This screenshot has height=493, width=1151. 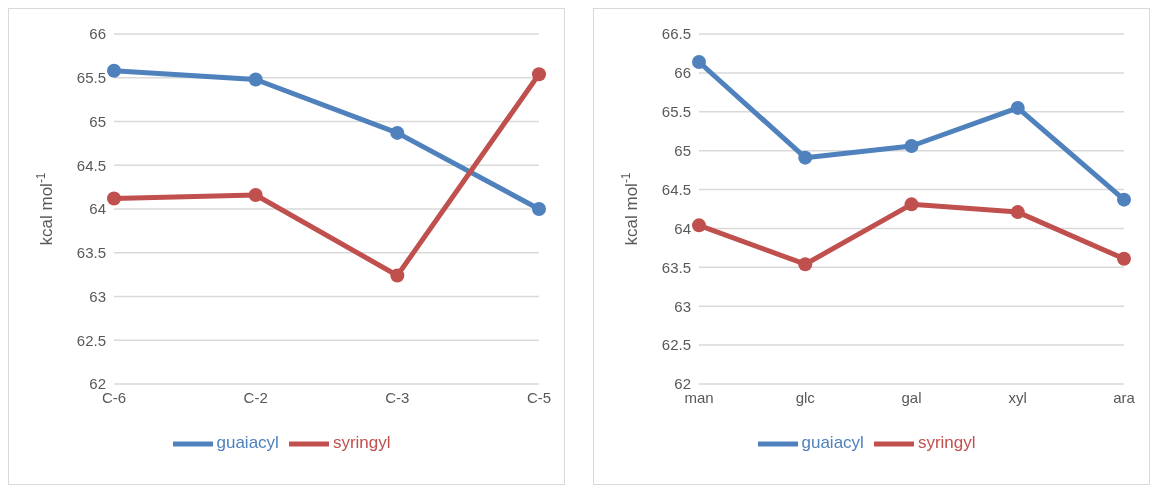 I want to click on x-tick-label: C-3, so click(x=397, y=397).